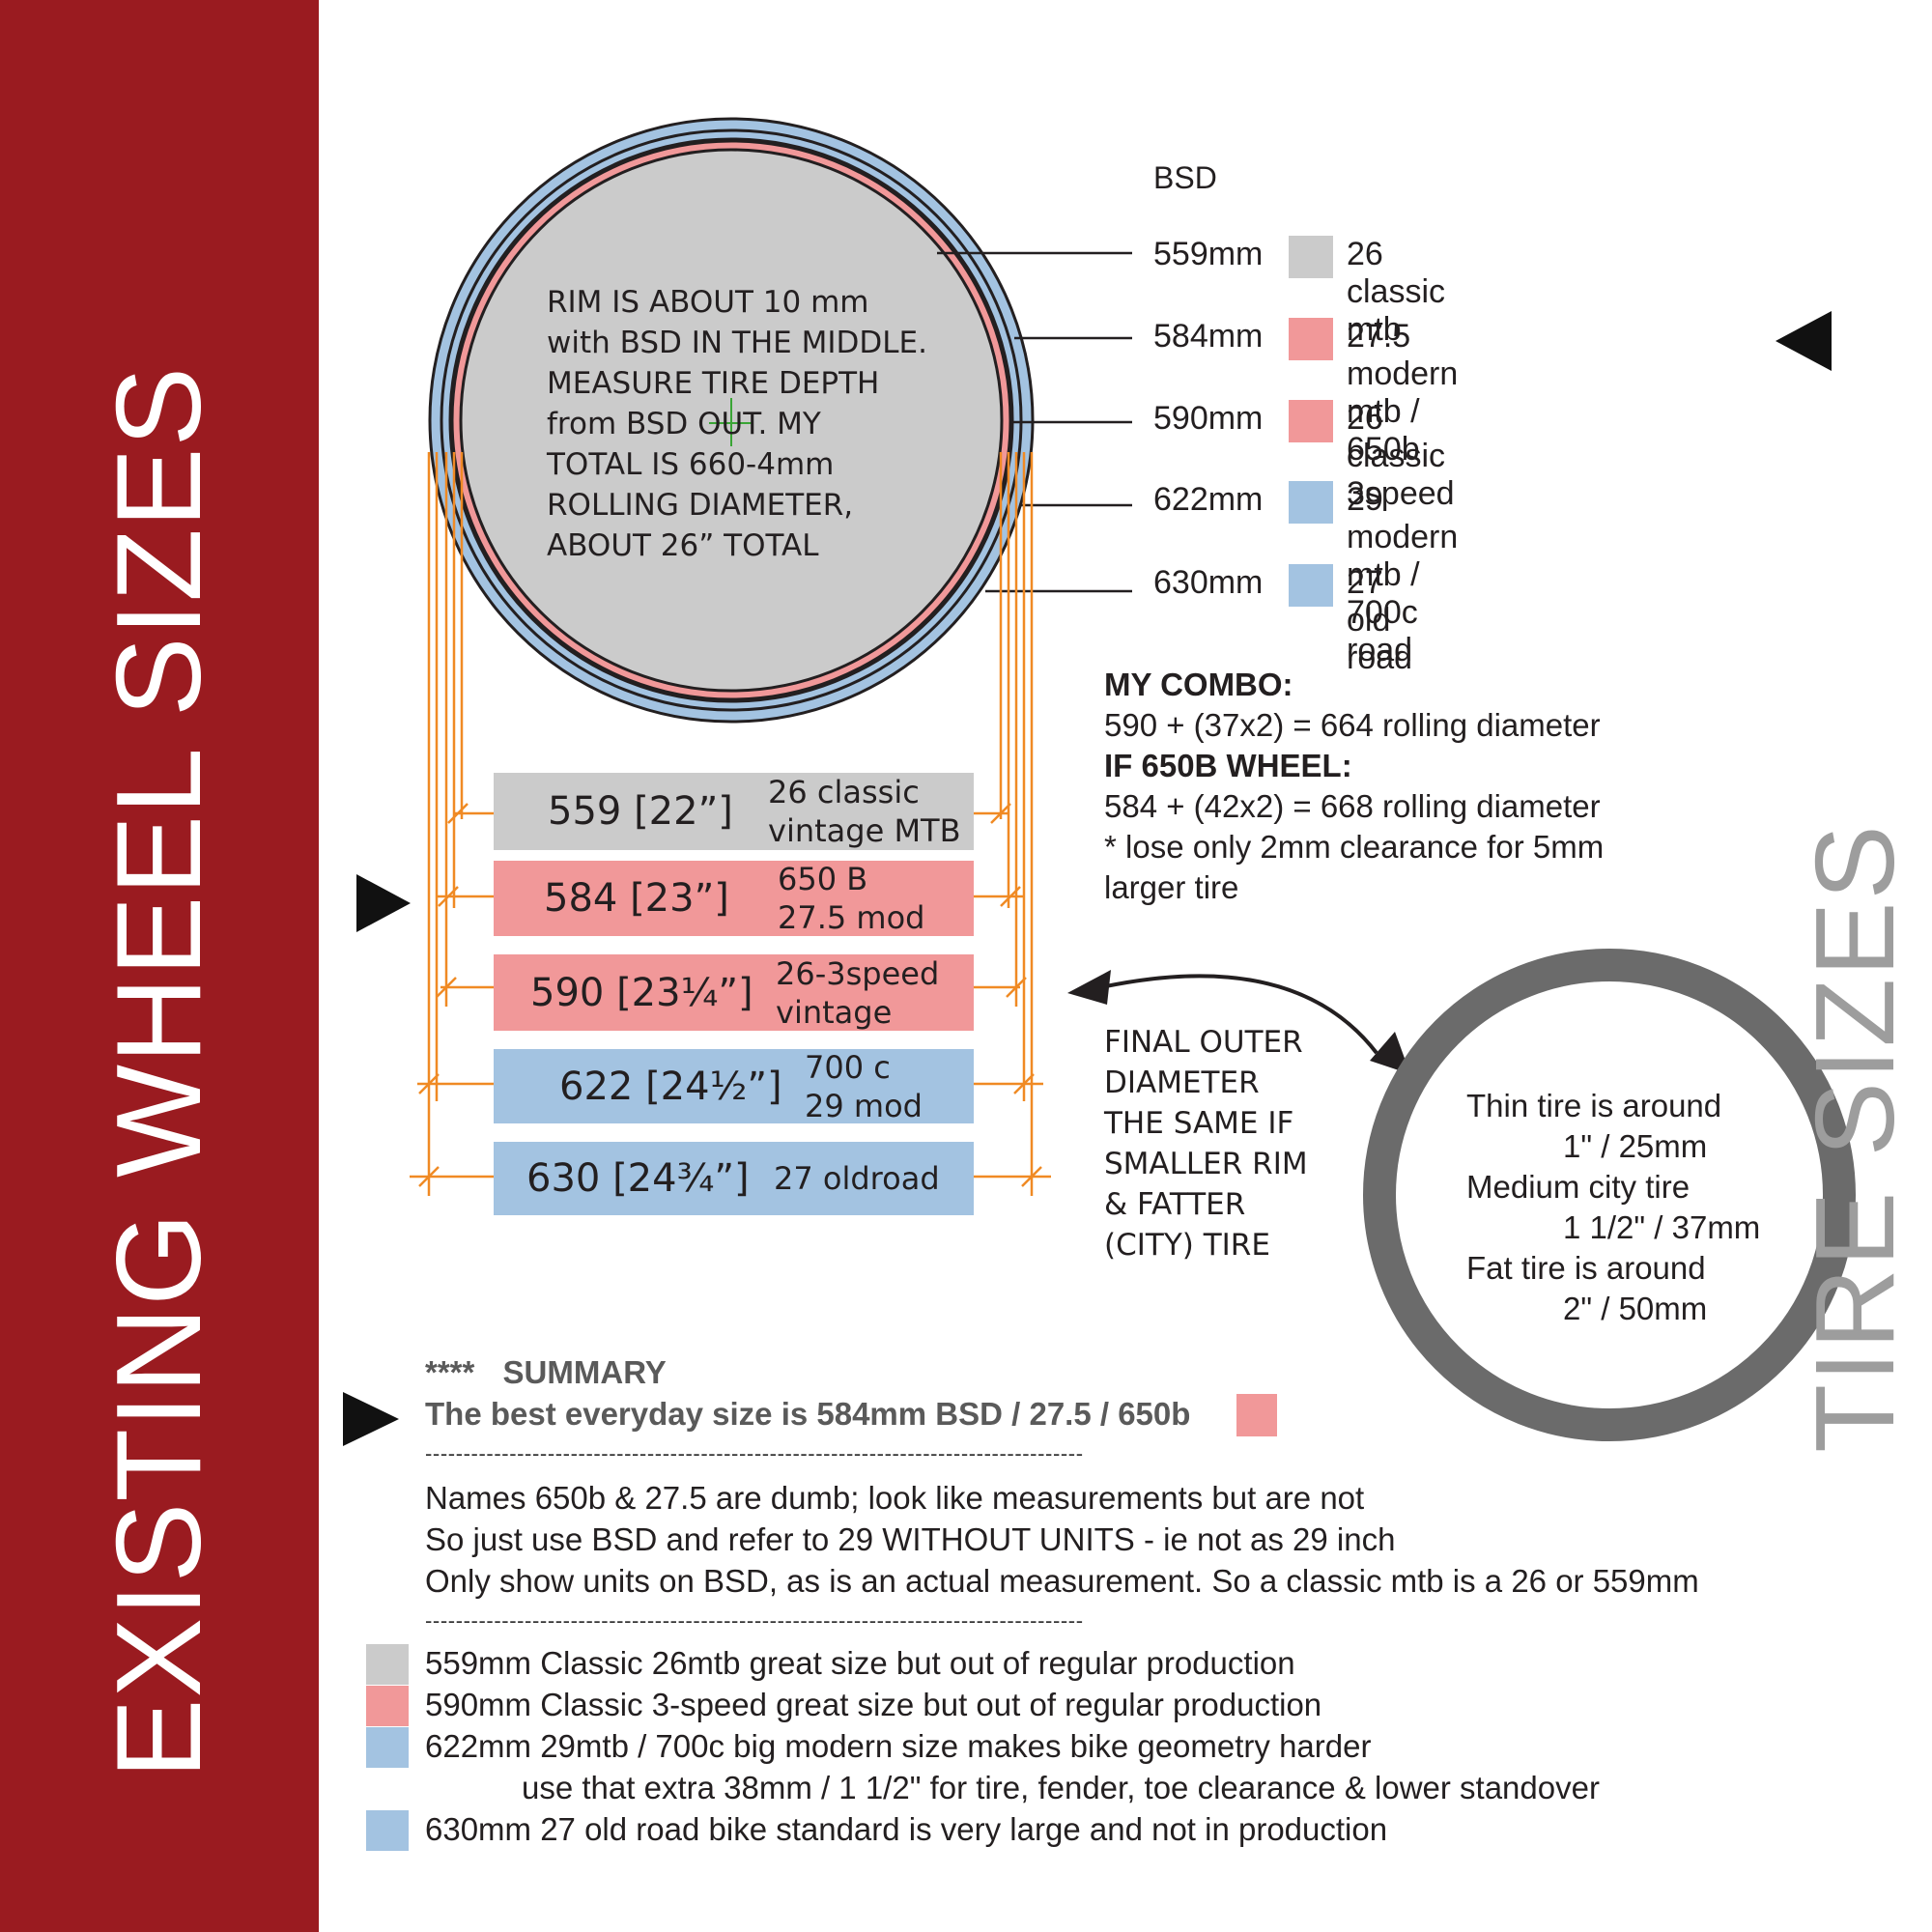 Image resolution: width=1932 pixels, height=1932 pixels. I want to click on final-note-line: FINAL OUTER, so click(1203, 1042).